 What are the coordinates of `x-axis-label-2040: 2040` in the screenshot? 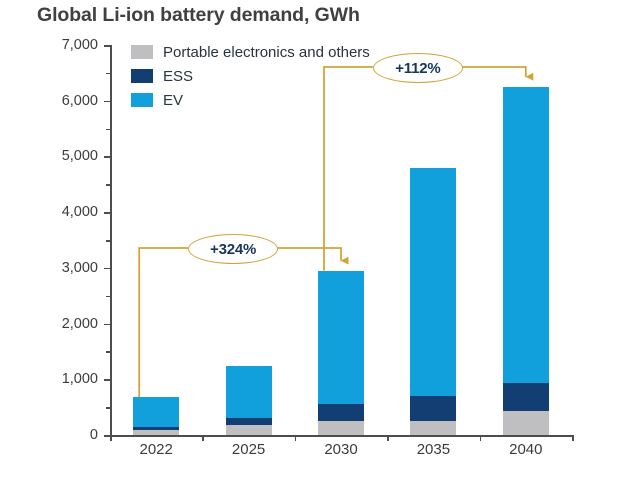 It's located at (526, 449).